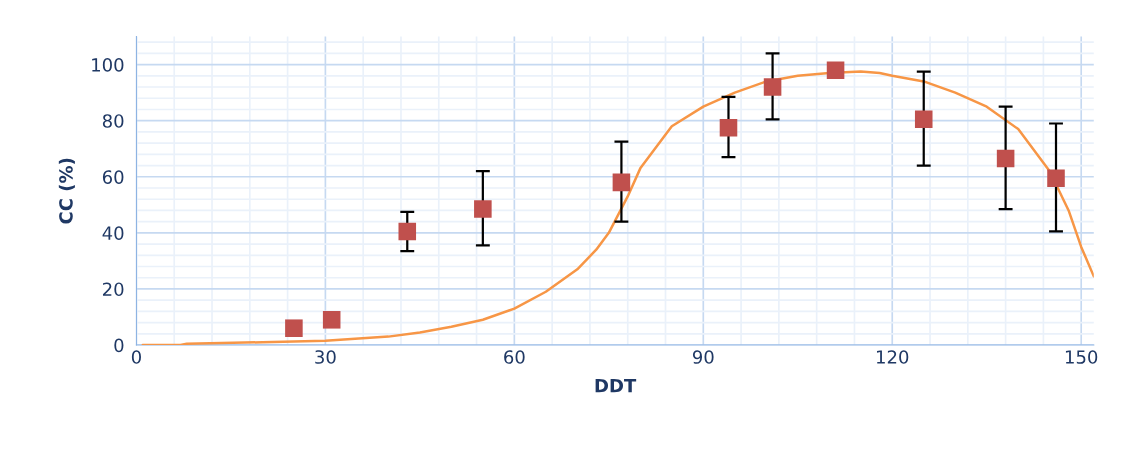  What do you see at coordinates (1081, 357) in the screenshot?
I see `x-tick-label: 150` at bounding box center [1081, 357].